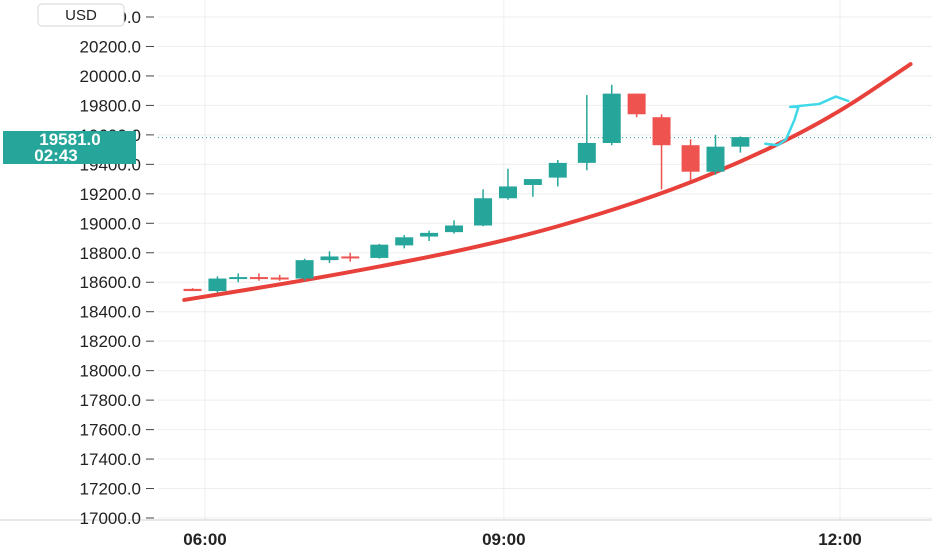 This screenshot has height=550, width=932. Describe the element at coordinates (110, 371) in the screenshot. I see `price-tick-label: 18000.0` at that location.